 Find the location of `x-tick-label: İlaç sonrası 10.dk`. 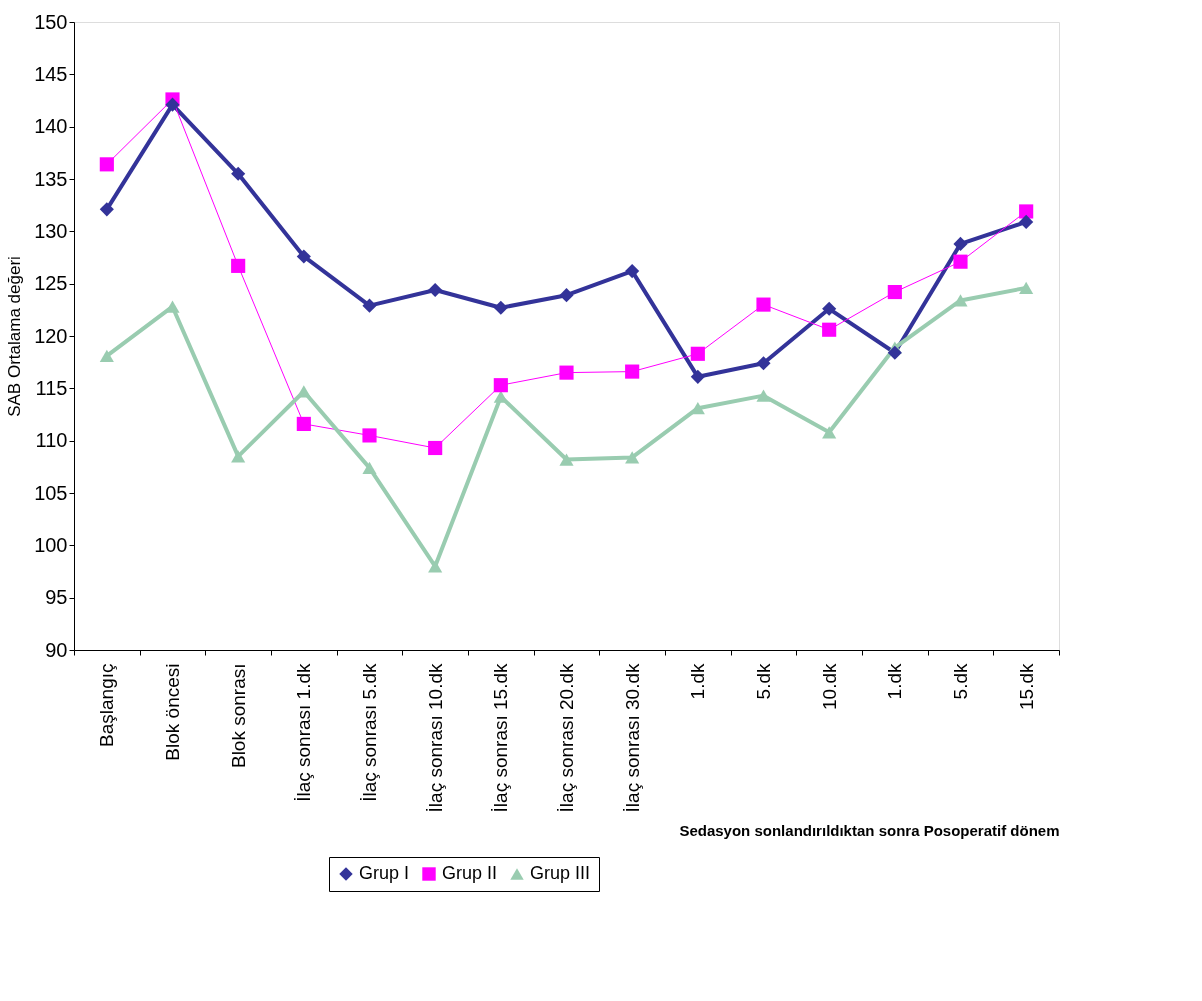

x-tick-label: İlaç sonrası 10.dk is located at coordinates (435, 738).